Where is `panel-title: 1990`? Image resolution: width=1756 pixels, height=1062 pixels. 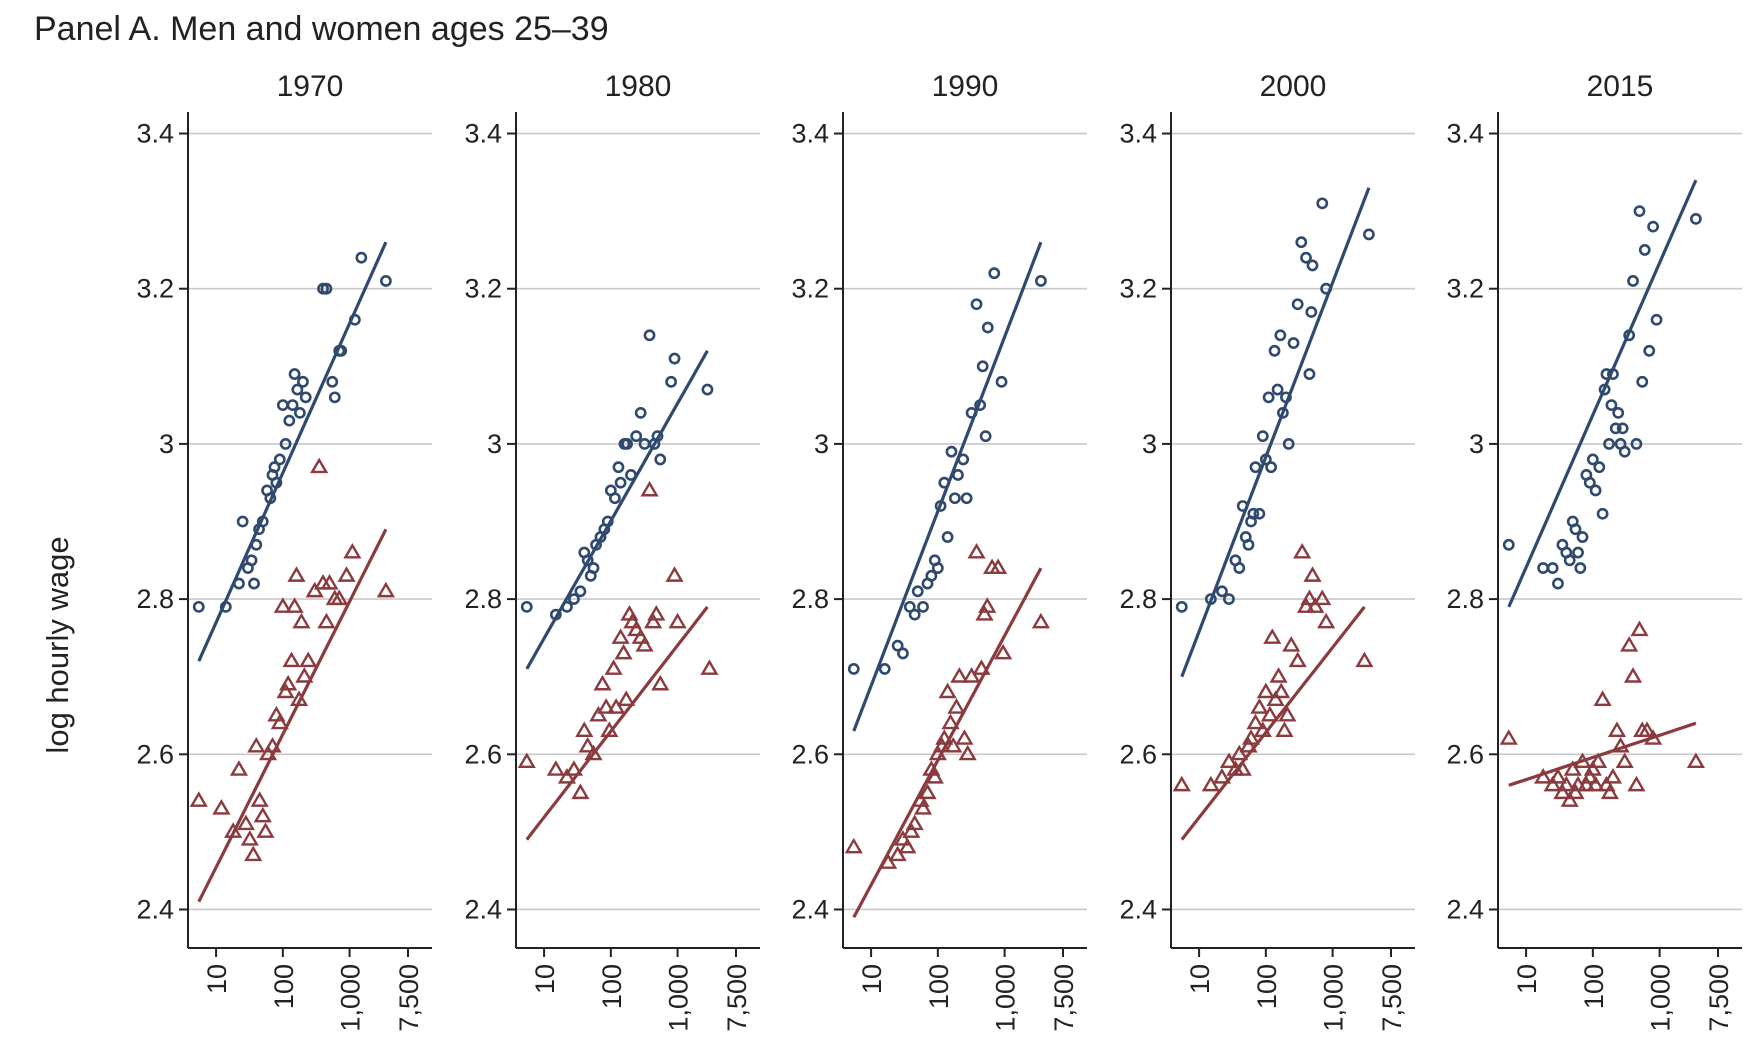 panel-title: 1990 is located at coordinates (965, 86).